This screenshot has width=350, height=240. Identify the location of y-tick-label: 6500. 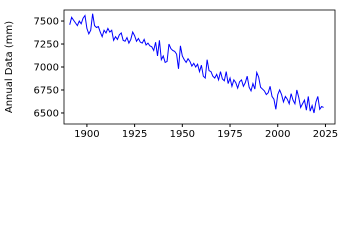
(46, 113).